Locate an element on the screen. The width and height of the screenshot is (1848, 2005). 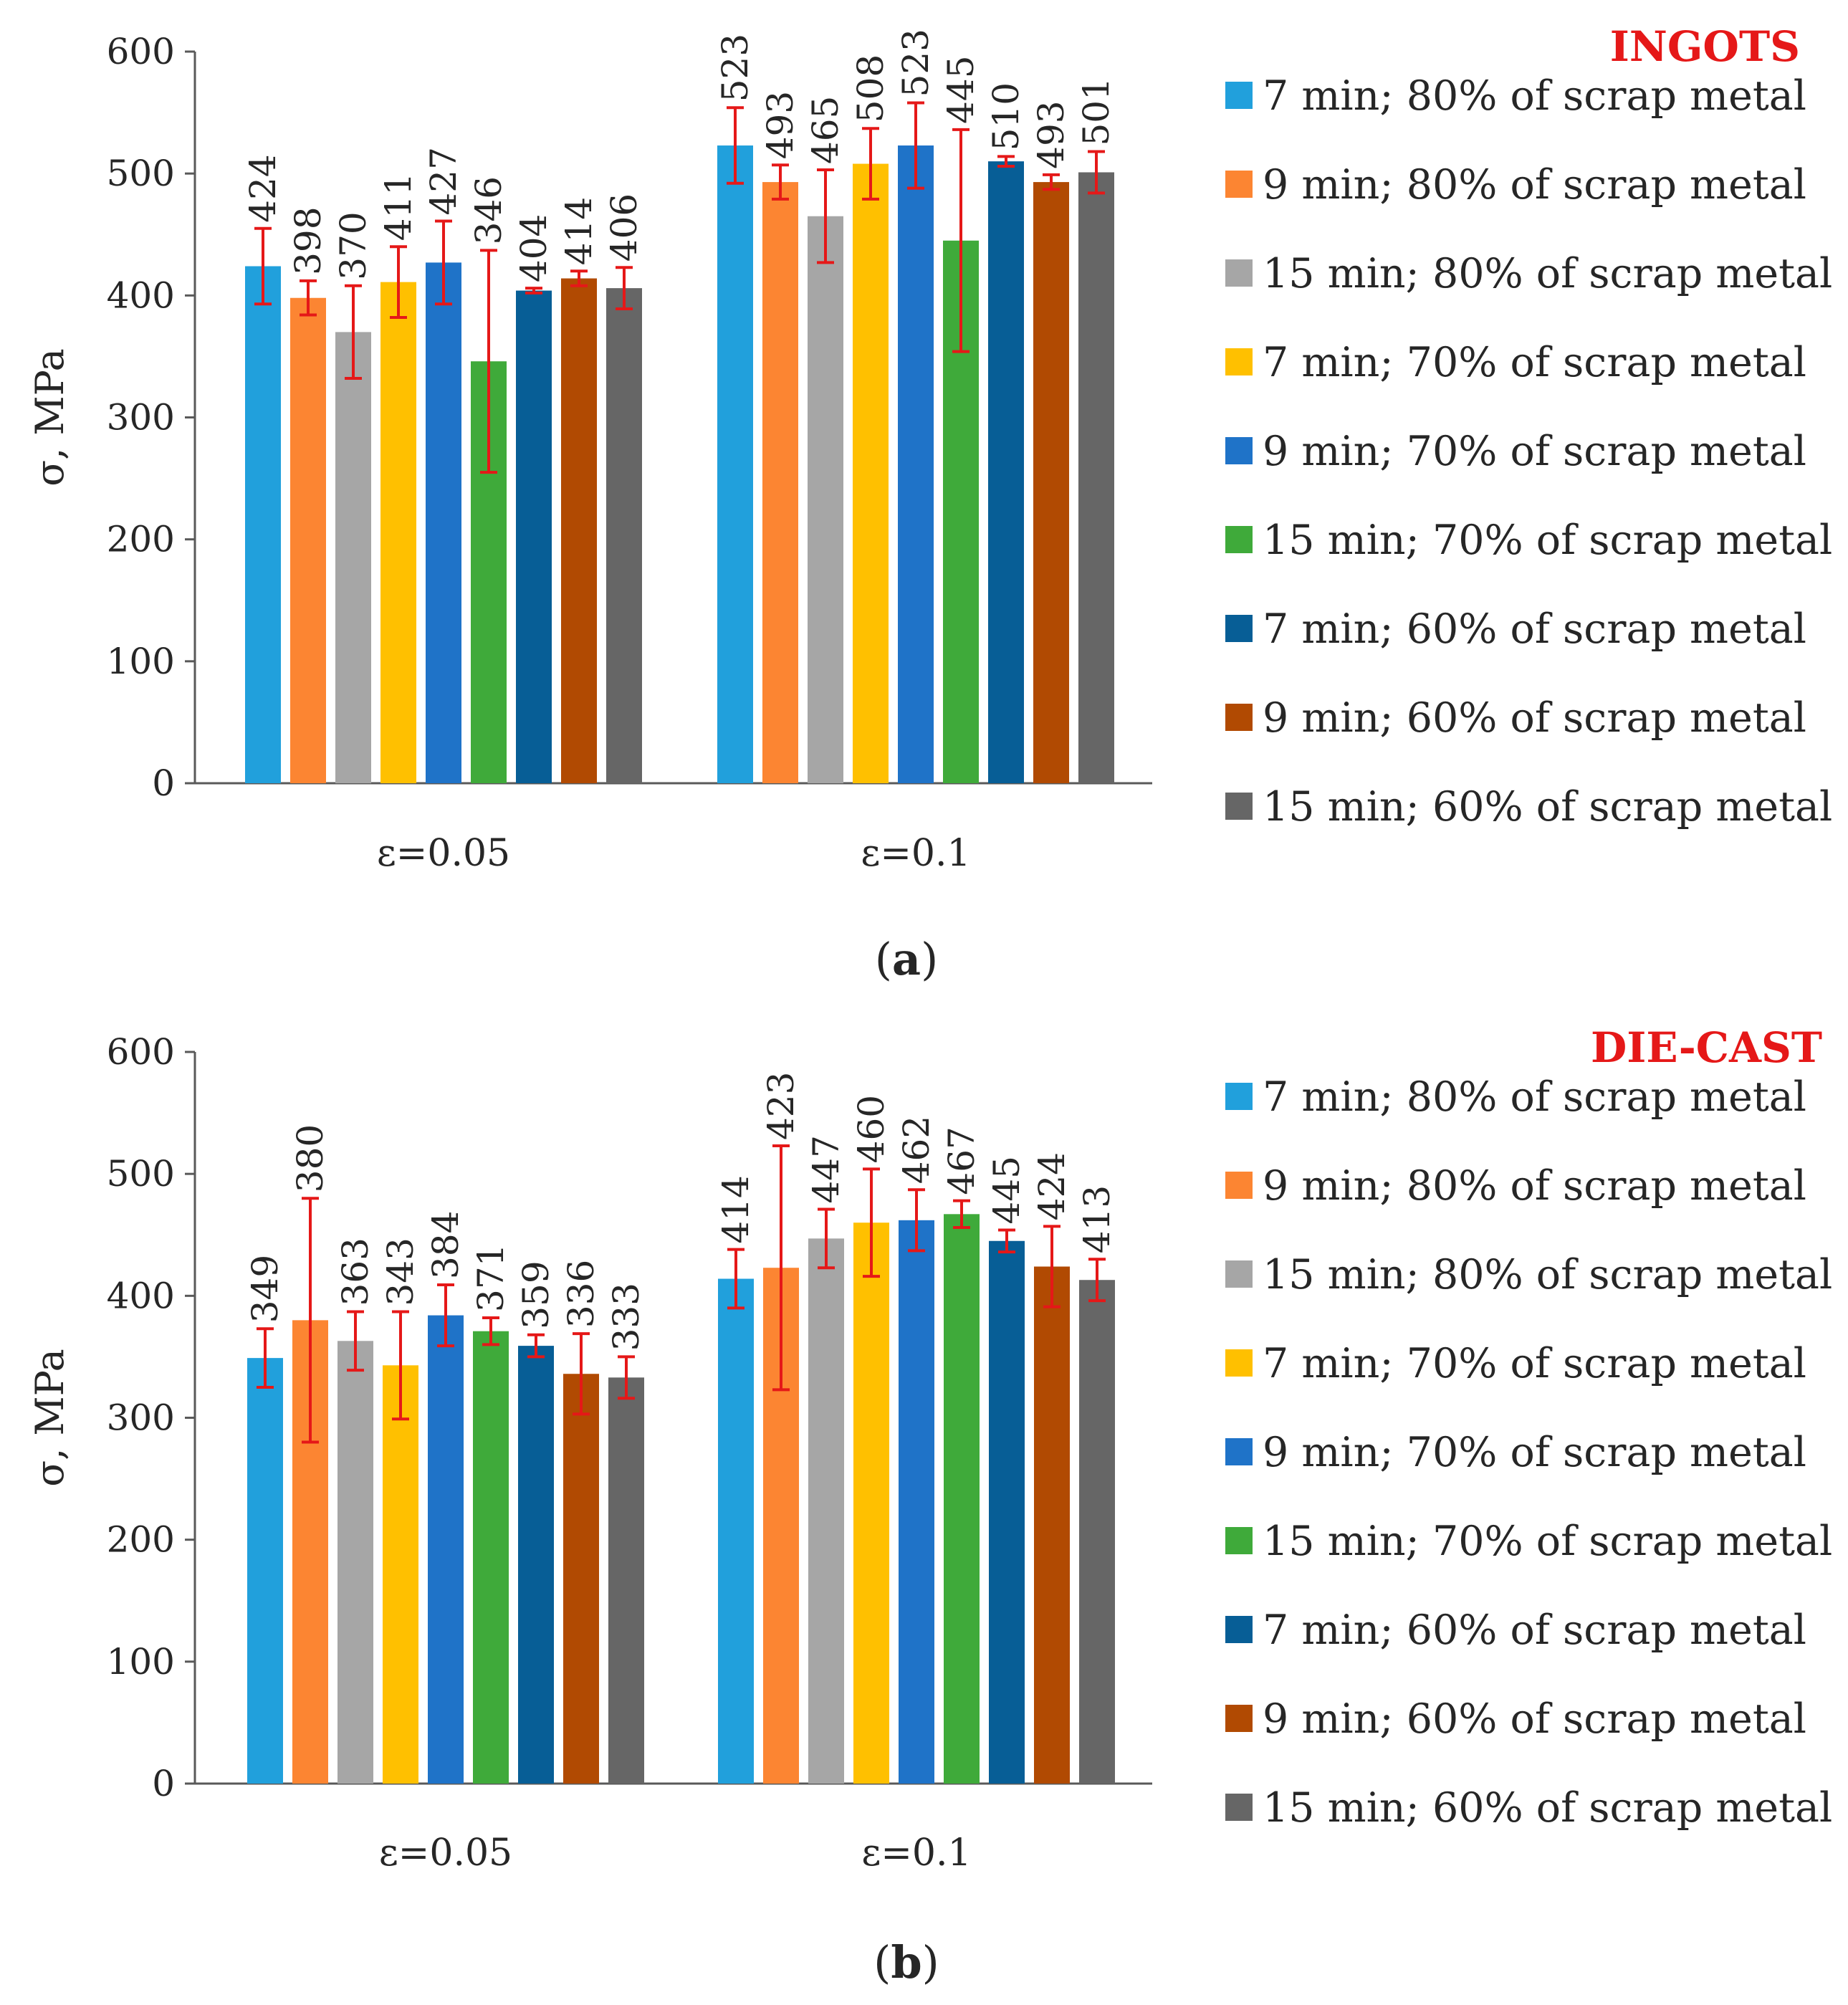
category-label: ε=0.1 is located at coordinates (916, 1853).